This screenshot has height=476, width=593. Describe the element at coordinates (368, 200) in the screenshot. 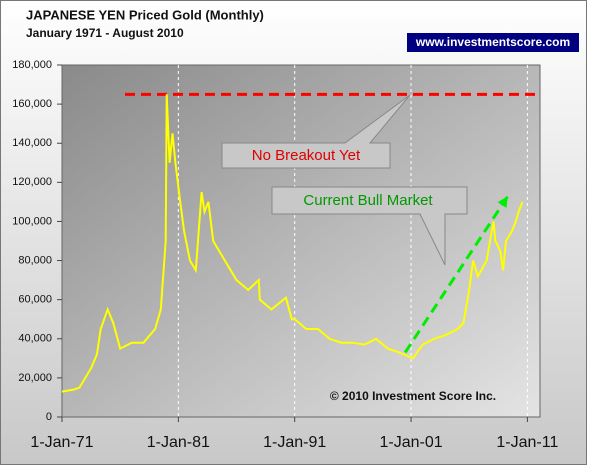

I see `annotation: Current Bull Market` at that location.